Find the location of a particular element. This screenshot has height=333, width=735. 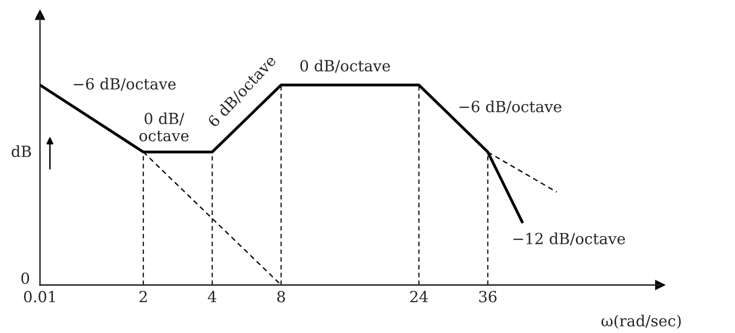

text: 0 is located at coordinates (25, 278).